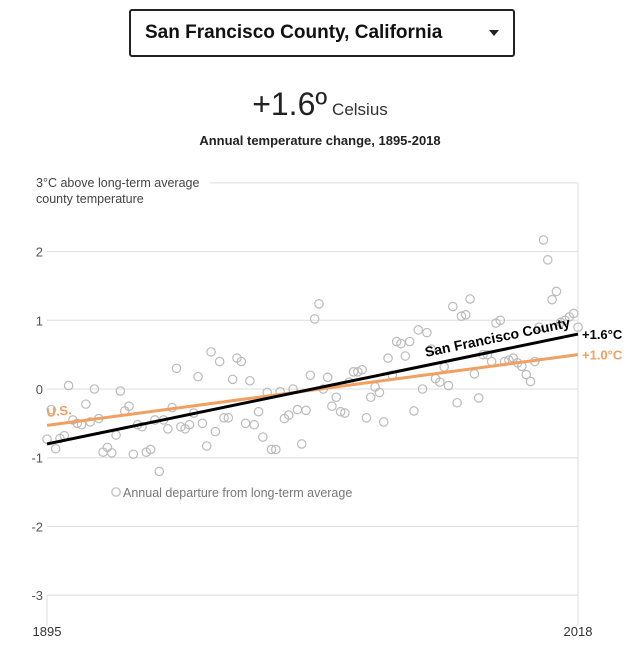 Image resolution: width=640 pixels, height=654 pixels. Describe the element at coordinates (37, 526) in the screenshot. I see `y-tick-label: -2` at that location.